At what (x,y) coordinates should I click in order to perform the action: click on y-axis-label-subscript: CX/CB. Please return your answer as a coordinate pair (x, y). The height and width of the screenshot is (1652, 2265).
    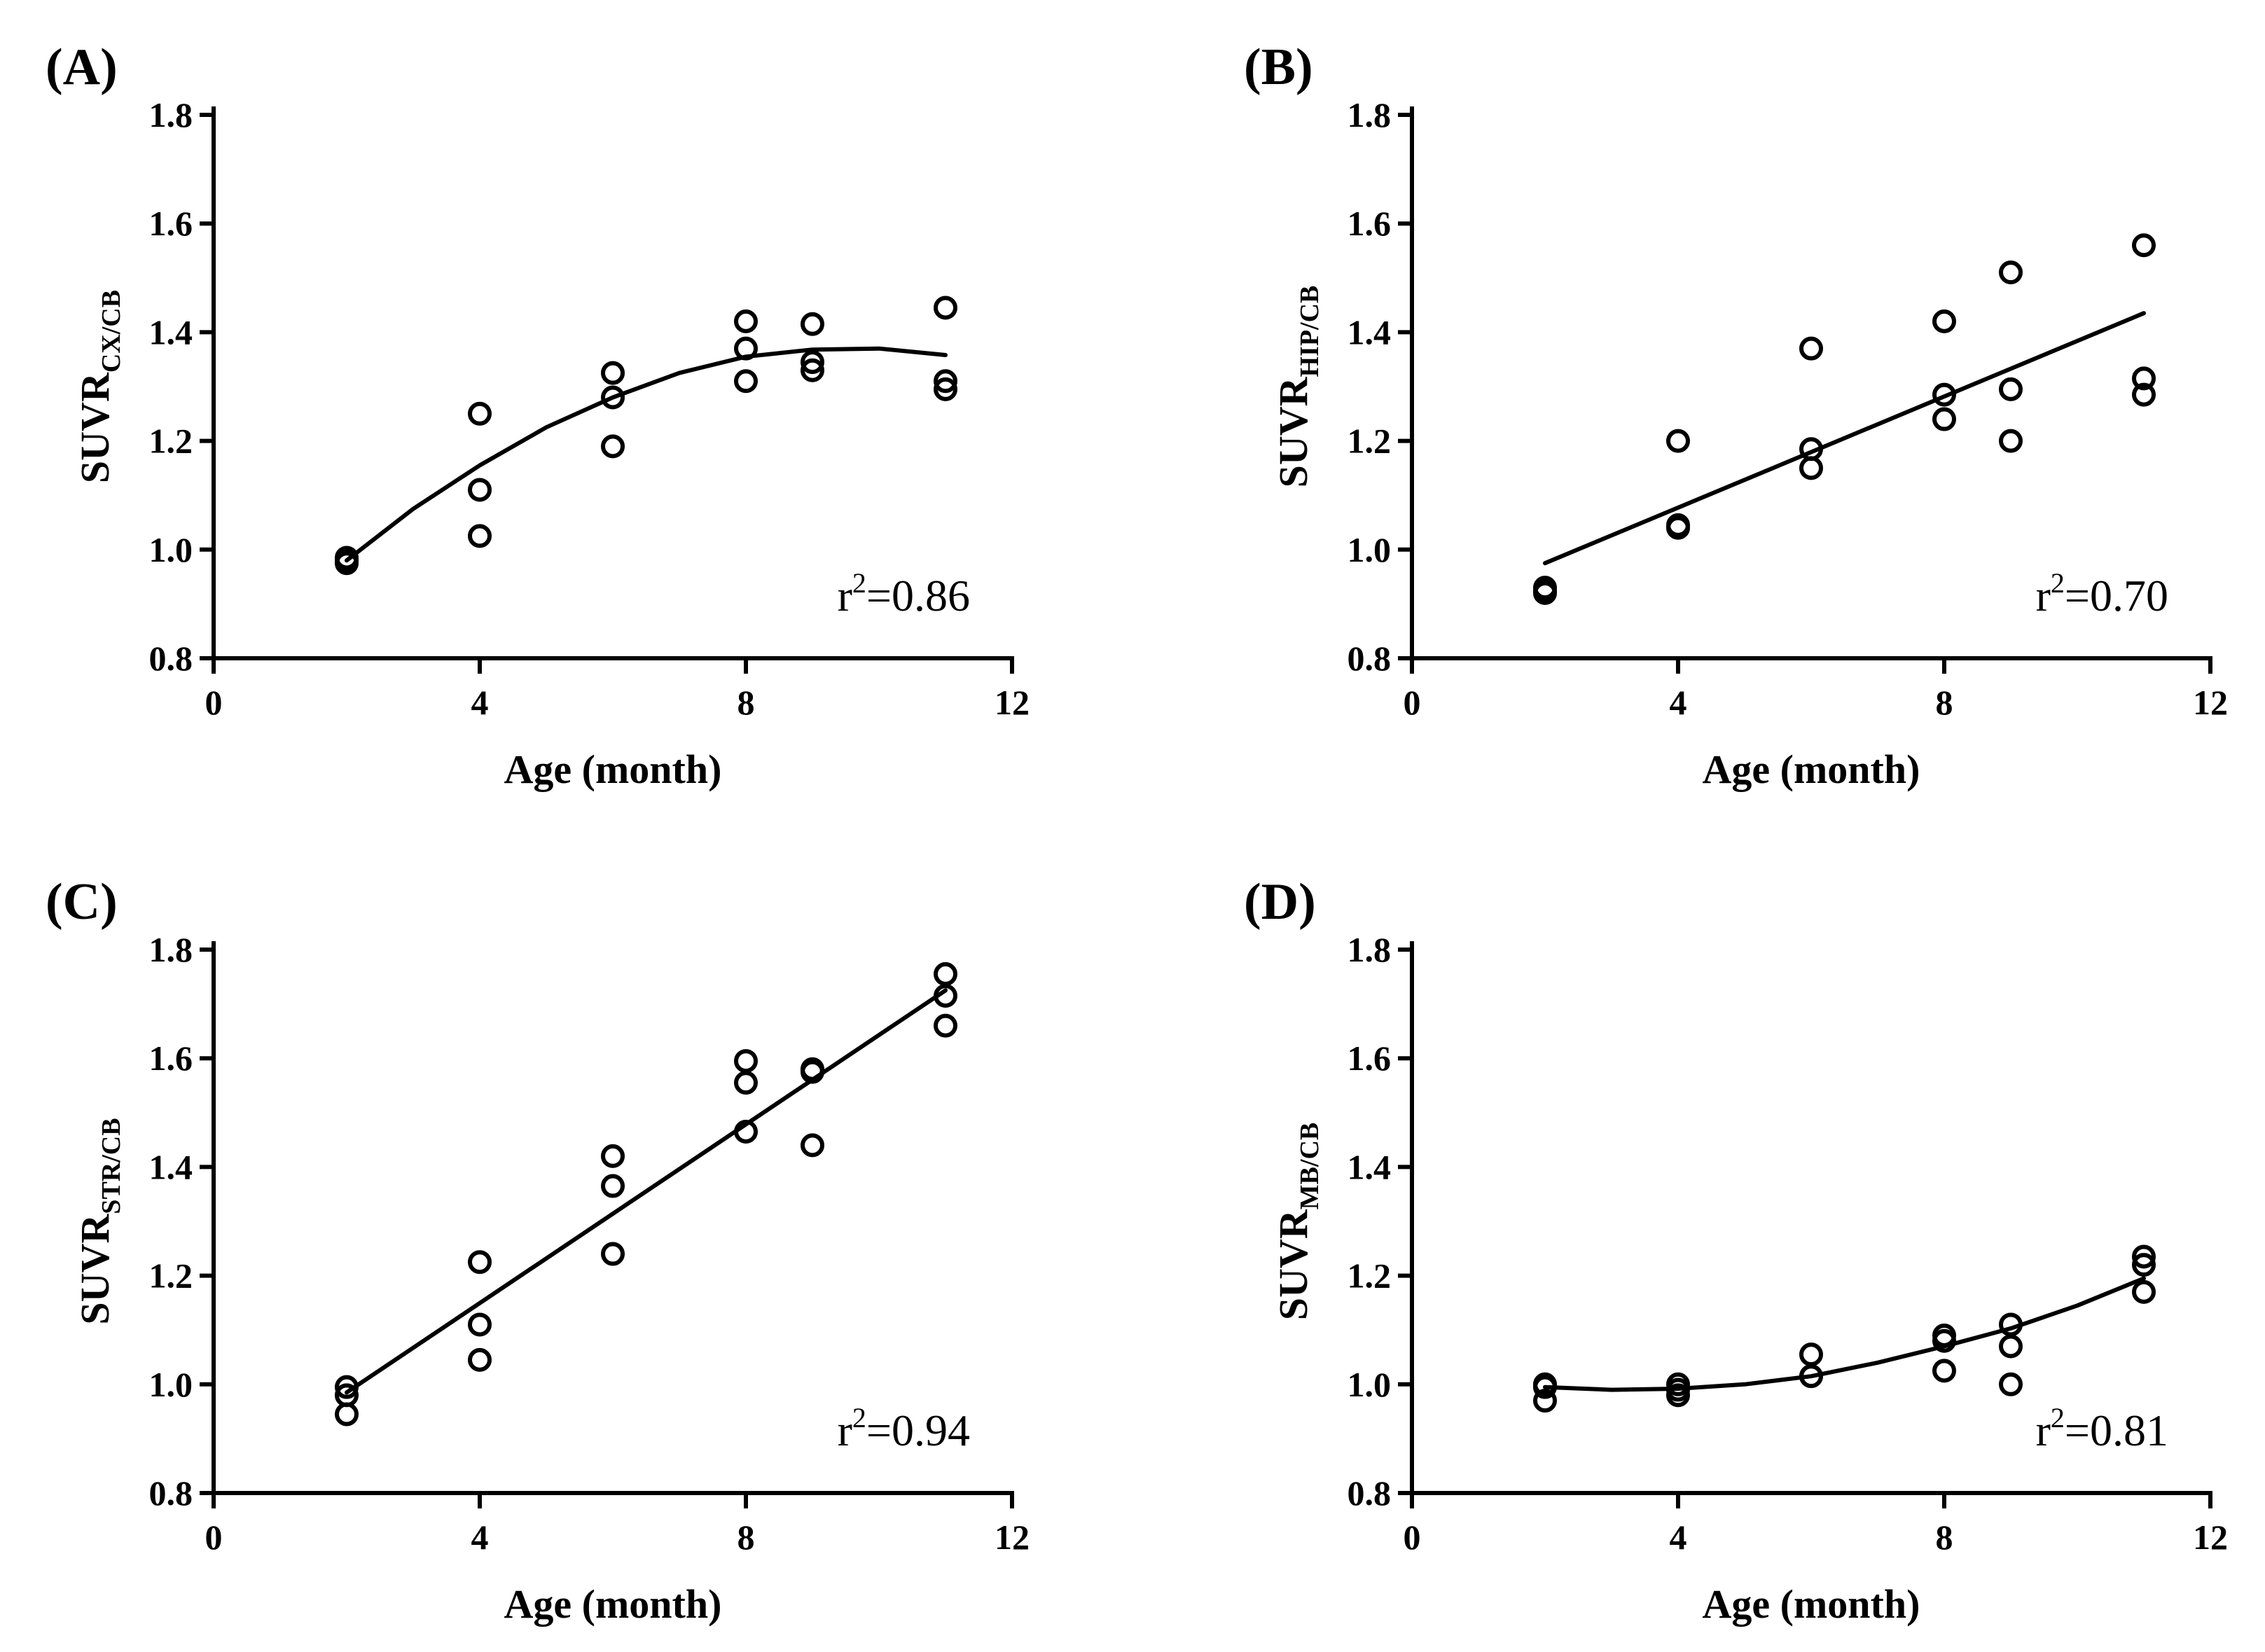
    Looking at the image, I should click on (112, 331).